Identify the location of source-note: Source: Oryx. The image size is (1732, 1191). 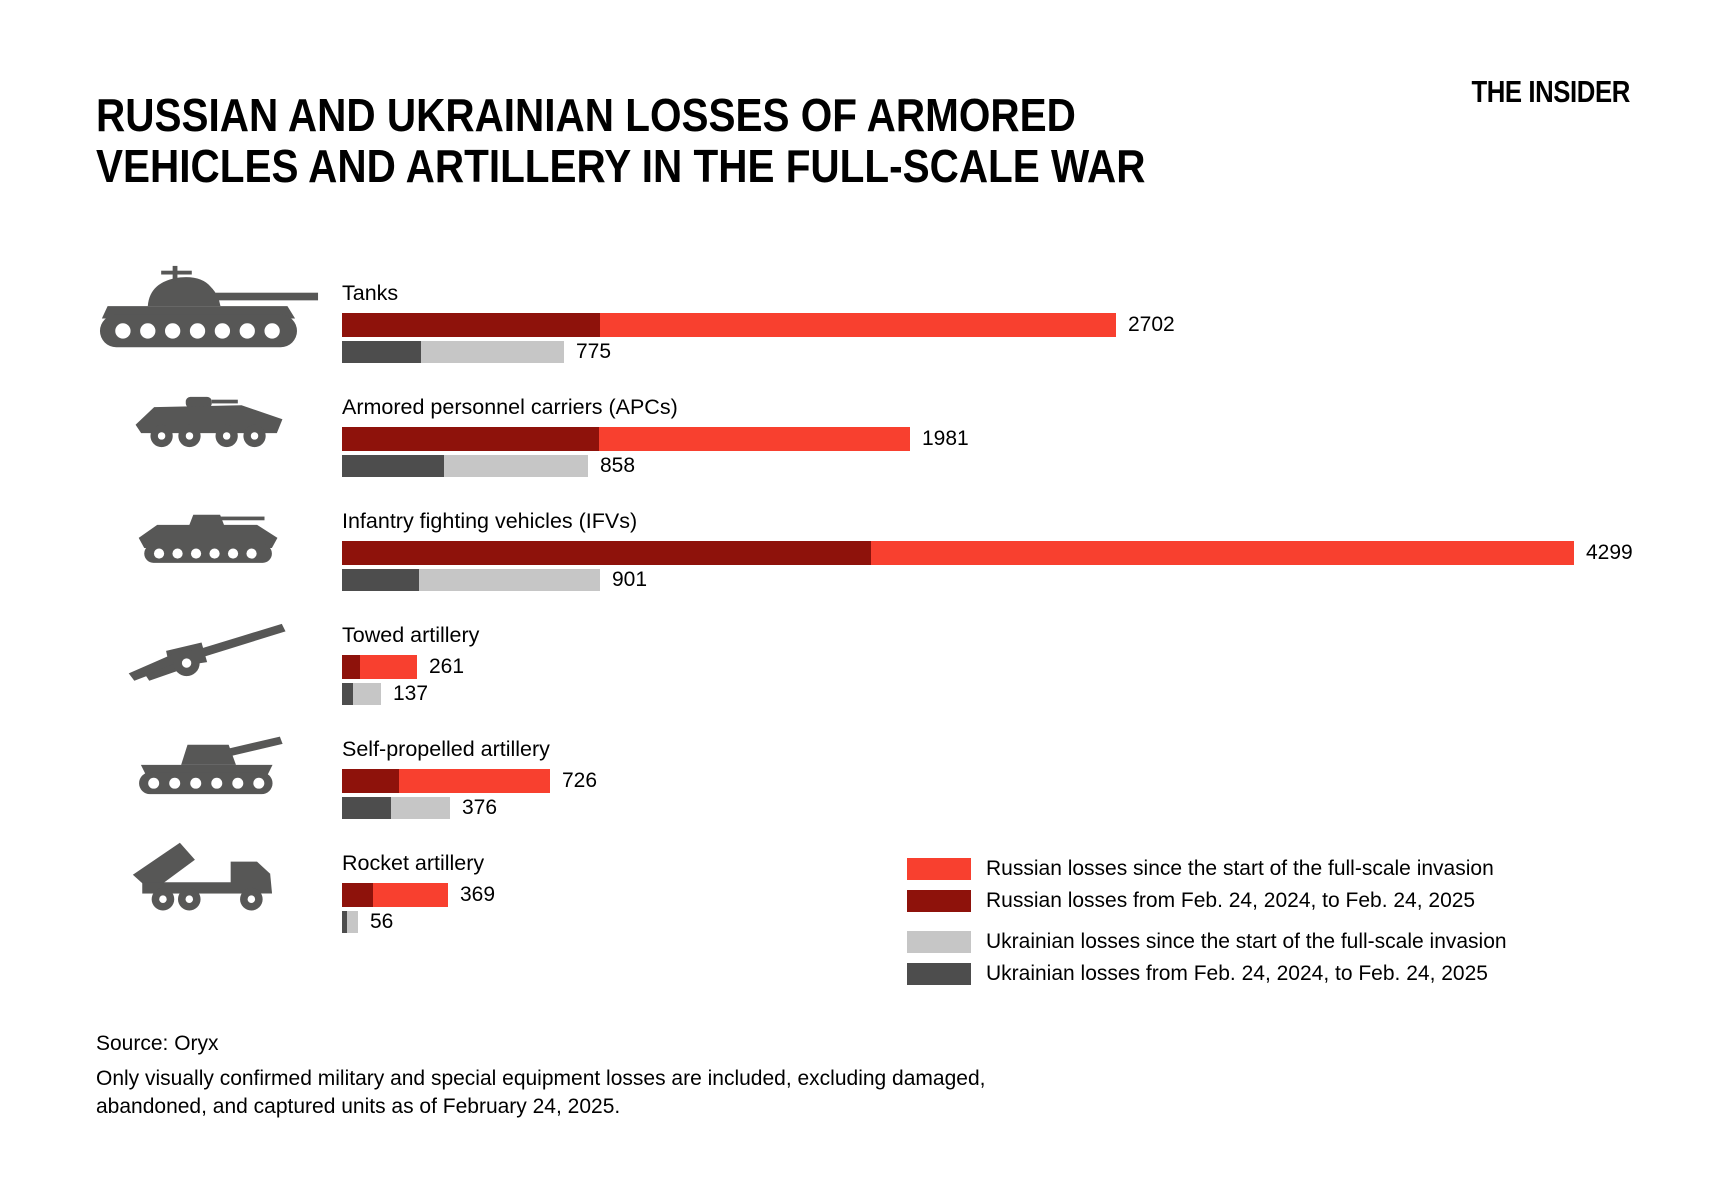
(157, 1043).